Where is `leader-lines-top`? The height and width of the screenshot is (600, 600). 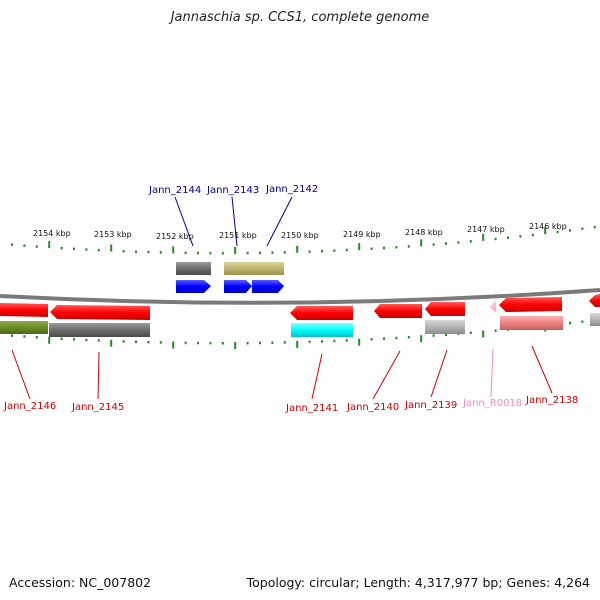
leader-lines-top is located at coordinates (233, 221).